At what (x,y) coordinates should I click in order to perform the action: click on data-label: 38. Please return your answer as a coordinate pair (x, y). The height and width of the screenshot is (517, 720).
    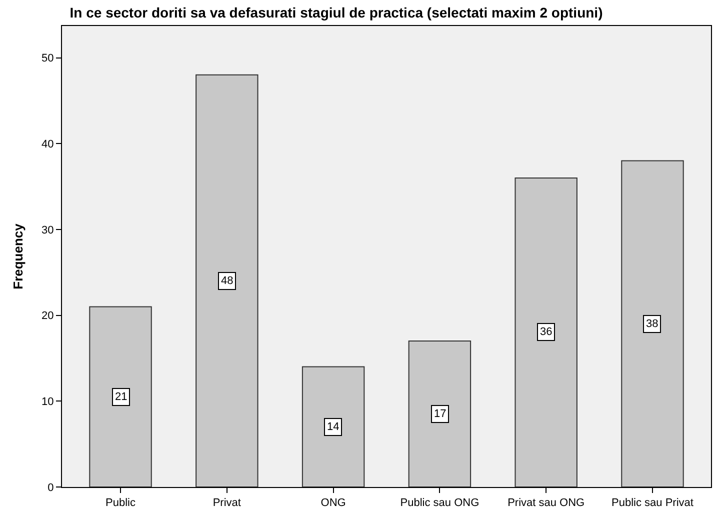
    Looking at the image, I should click on (652, 324).